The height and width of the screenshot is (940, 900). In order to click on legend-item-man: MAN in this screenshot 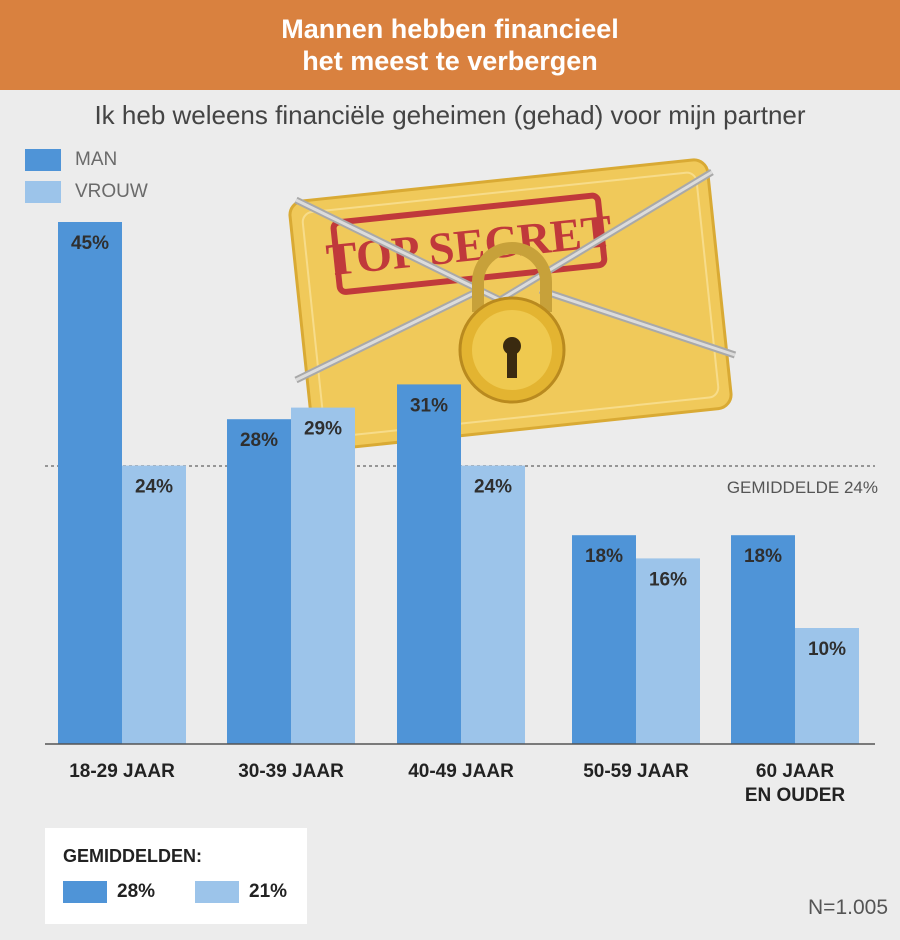, I will do `click(86, 160)`.